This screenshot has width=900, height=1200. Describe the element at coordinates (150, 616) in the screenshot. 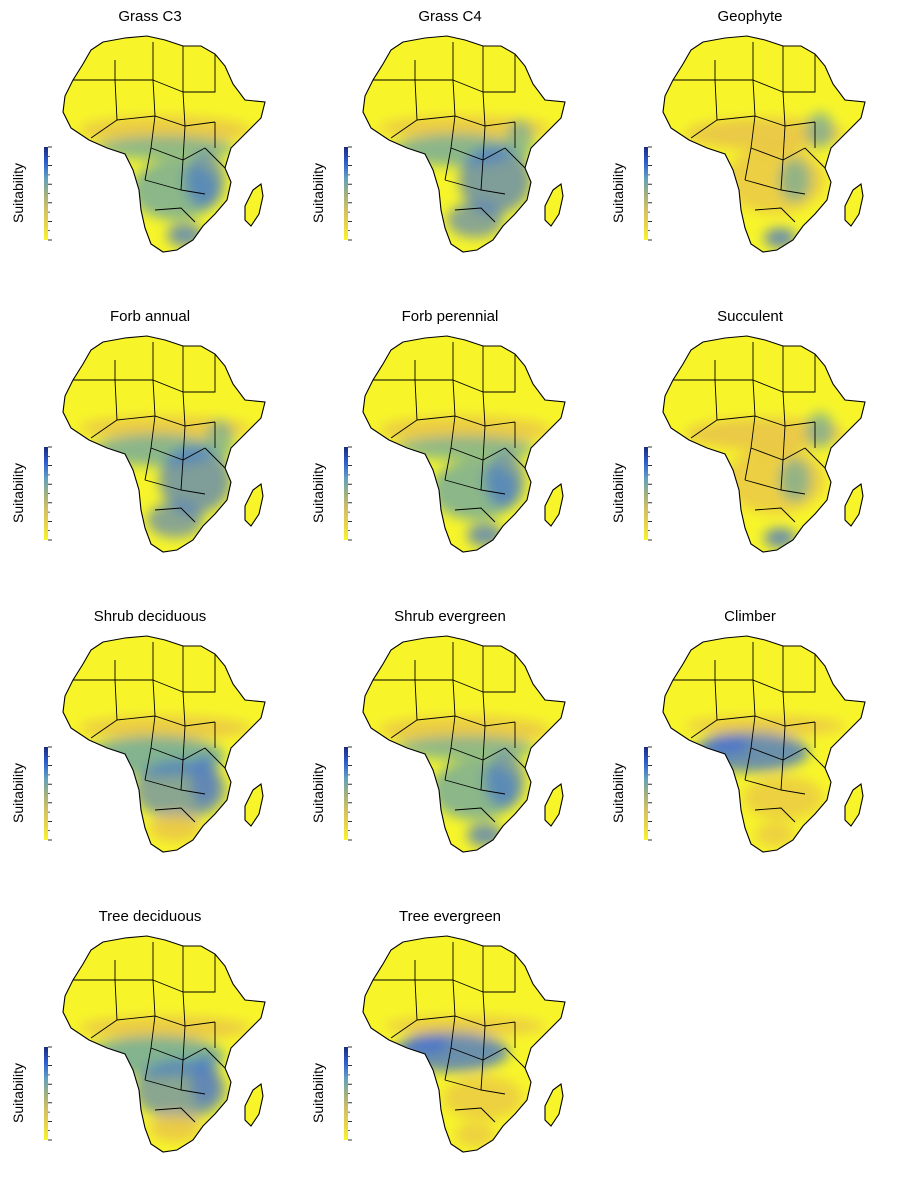

I see `panel-title: Shrub deciduous` at that location.